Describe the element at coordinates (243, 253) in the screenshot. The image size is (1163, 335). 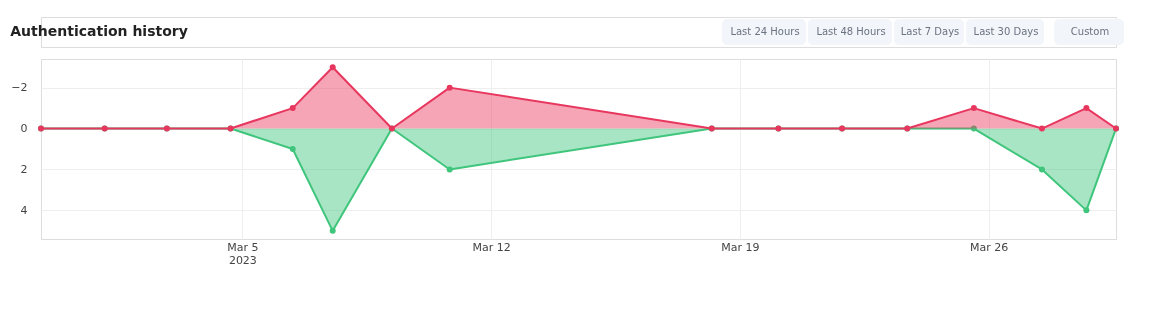
I see `x-tick-label: Mar 5 2023` at that location.